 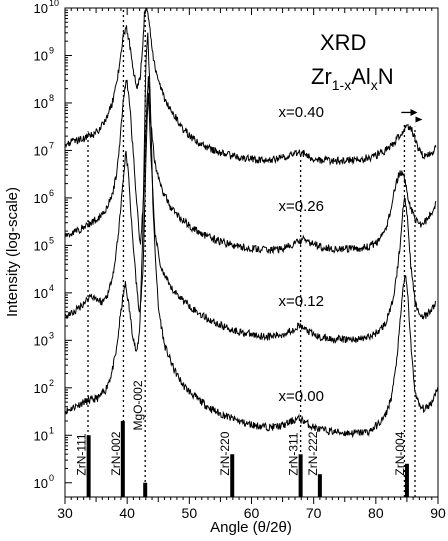 What do you see at coordinates (82, 454) in the screenshot?
I see `ref-peak-label-ZrN-111: ZrN-111` at bounding box center [82, 454].